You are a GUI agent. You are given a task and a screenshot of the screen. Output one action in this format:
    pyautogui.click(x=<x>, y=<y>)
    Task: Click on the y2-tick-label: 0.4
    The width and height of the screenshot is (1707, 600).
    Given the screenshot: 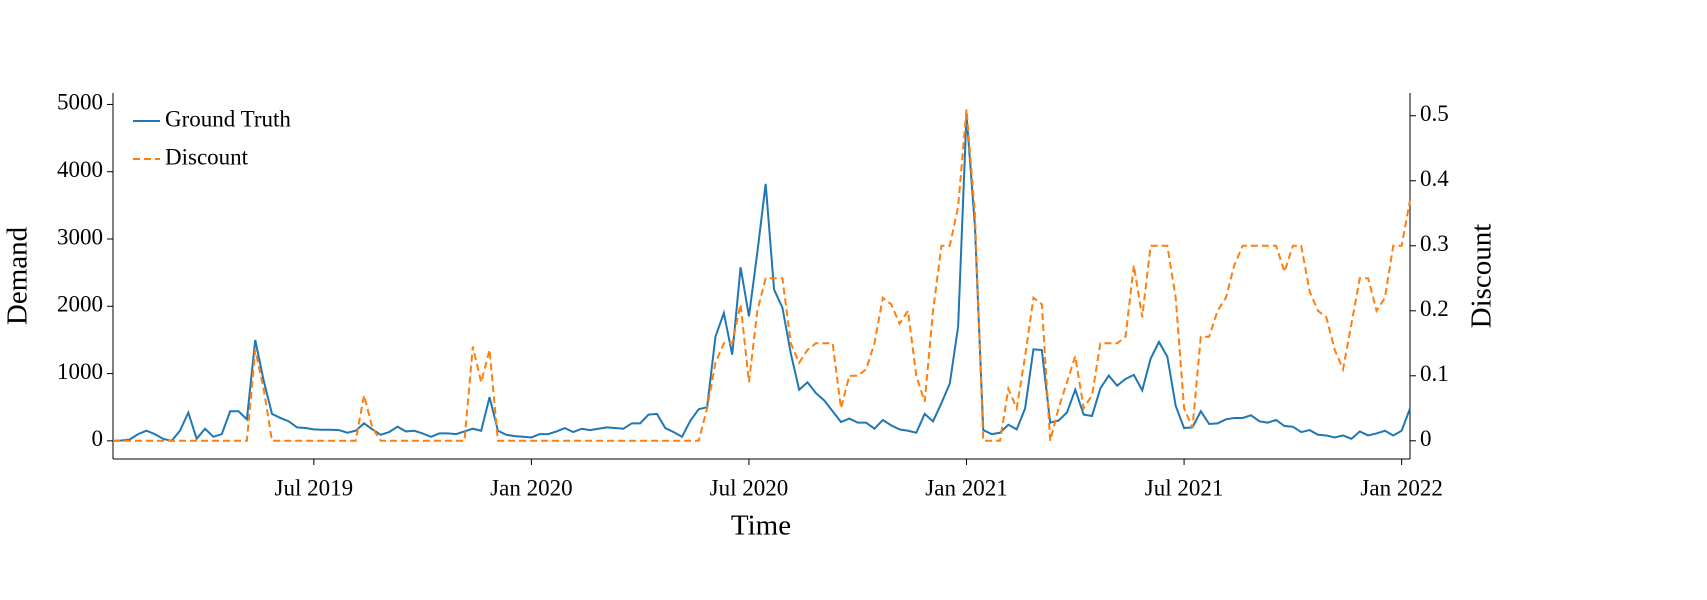 What is the action you would take?
    pyautogui.click(x=1434, y=178)
    